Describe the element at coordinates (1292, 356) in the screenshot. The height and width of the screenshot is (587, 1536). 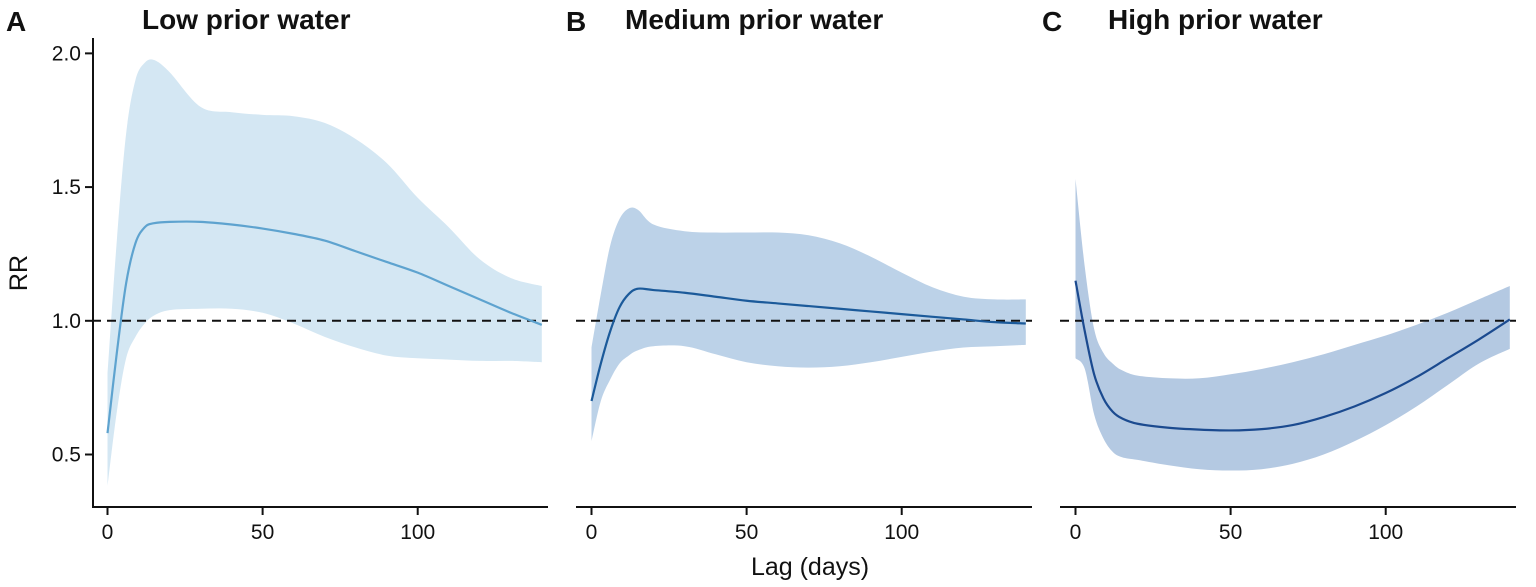
I see `panel-c-rr-line` at that location.